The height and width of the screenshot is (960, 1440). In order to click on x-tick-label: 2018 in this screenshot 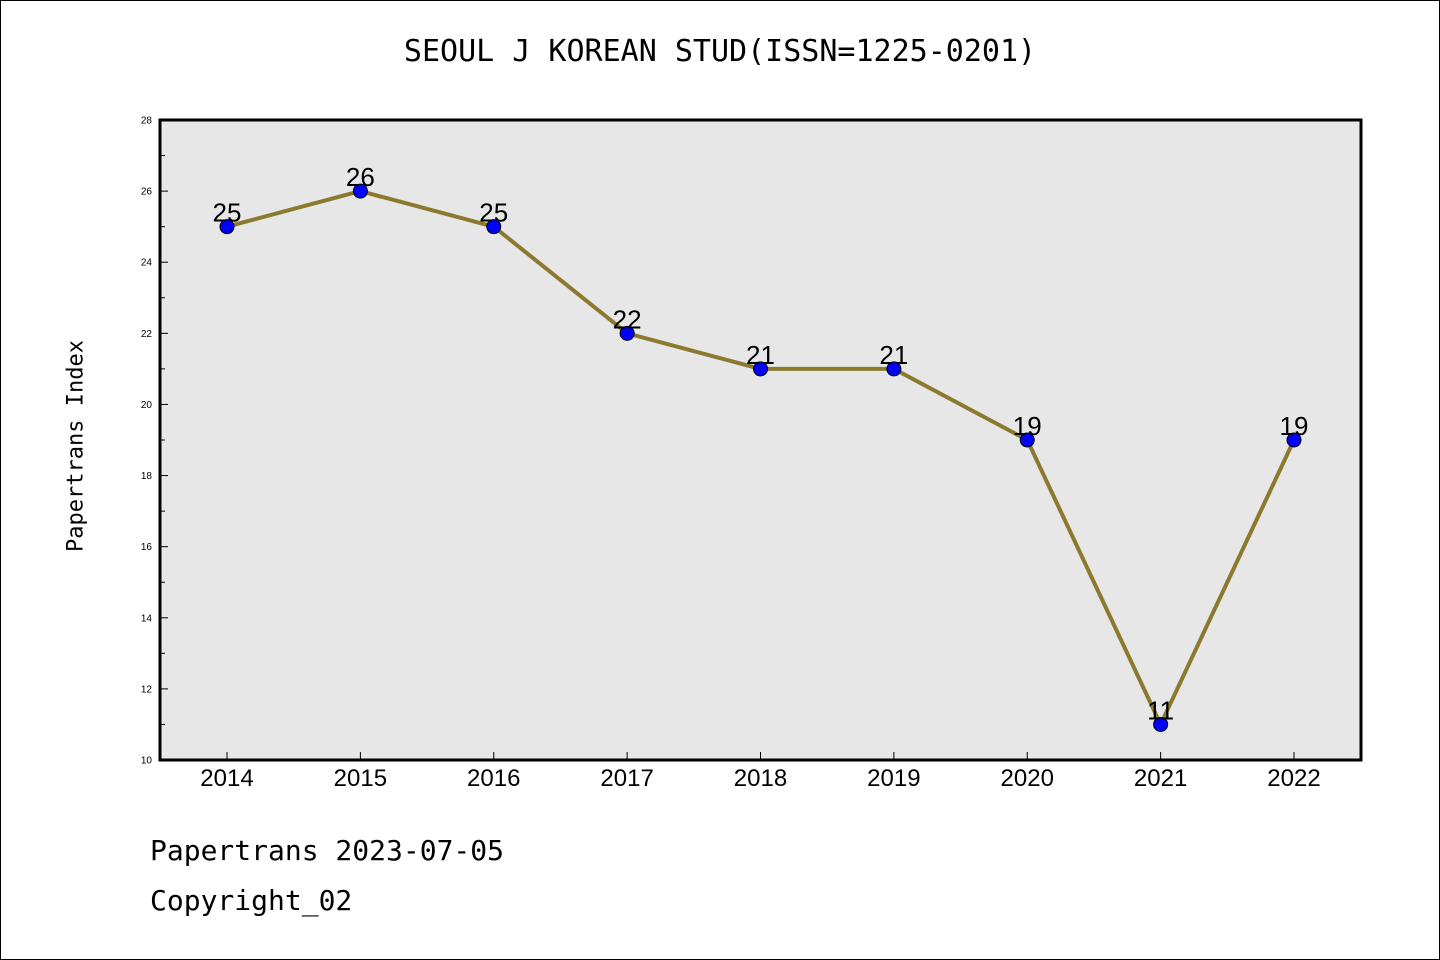, I will do `click(760, 778)`.